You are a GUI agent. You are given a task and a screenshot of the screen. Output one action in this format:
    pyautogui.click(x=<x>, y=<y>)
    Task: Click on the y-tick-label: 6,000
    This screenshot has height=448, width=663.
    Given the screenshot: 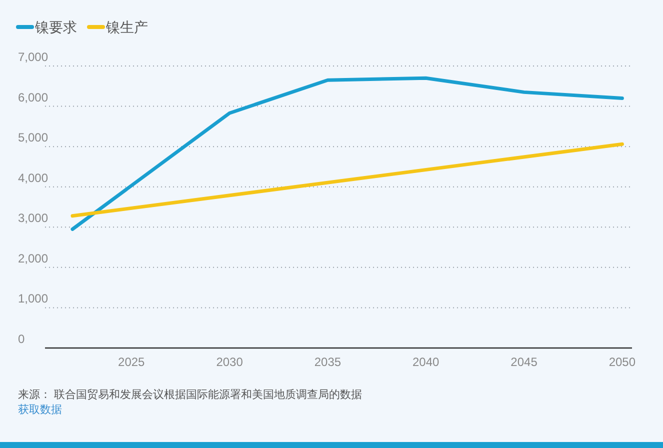 What is the action you would take?
    pyautogui.click(x=33, y=97)
    